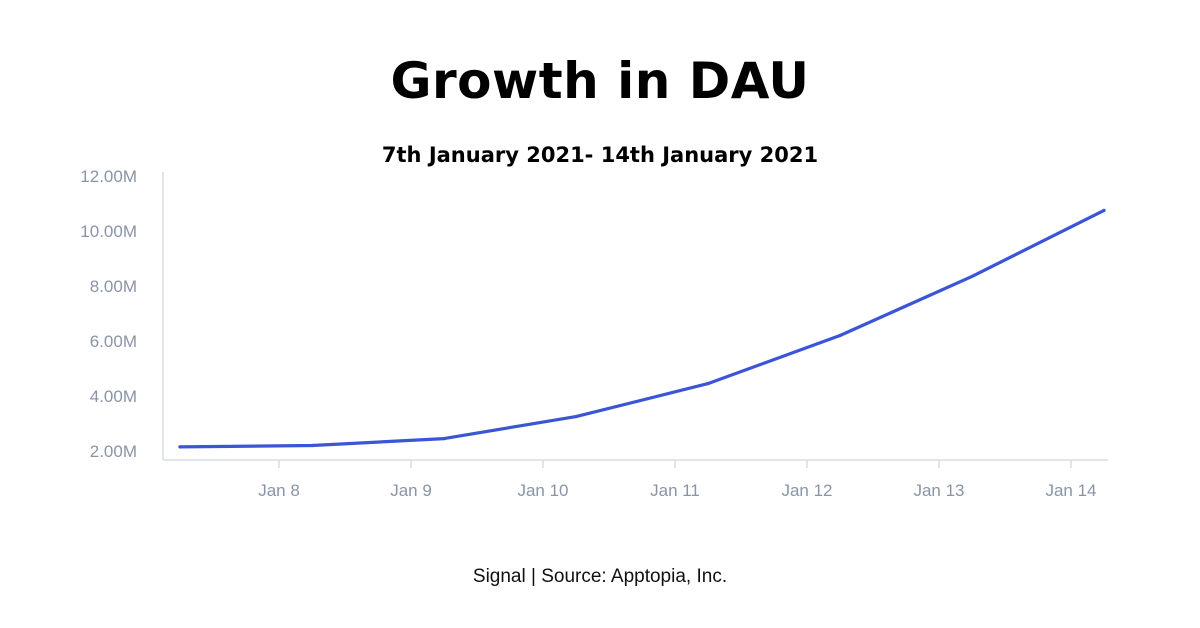 This screenshot has height=628, width=1200. Describe the element at coordinates (675, 490) in the screenshot. I see `x-tick-label: Jan 11` at that location.